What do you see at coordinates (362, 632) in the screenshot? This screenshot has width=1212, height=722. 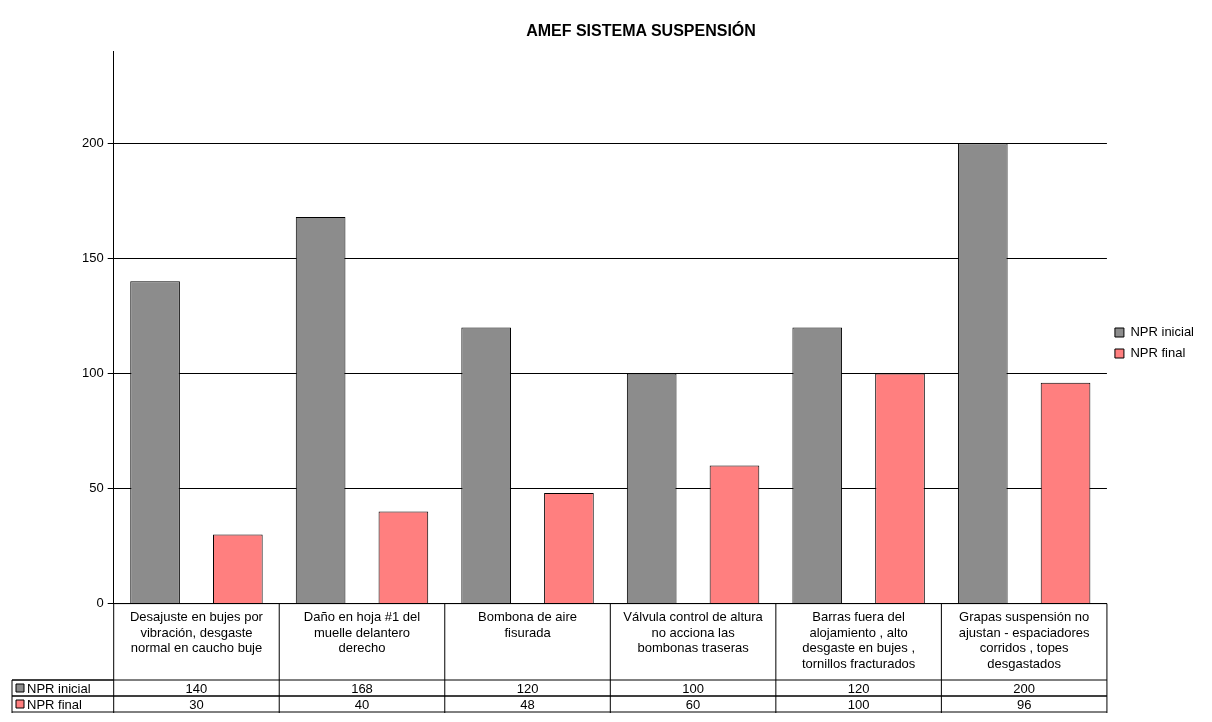 I see `x-tick-label: Daño en hoja #1 del muelle delantero derecho` at bounding box center [362, 632].